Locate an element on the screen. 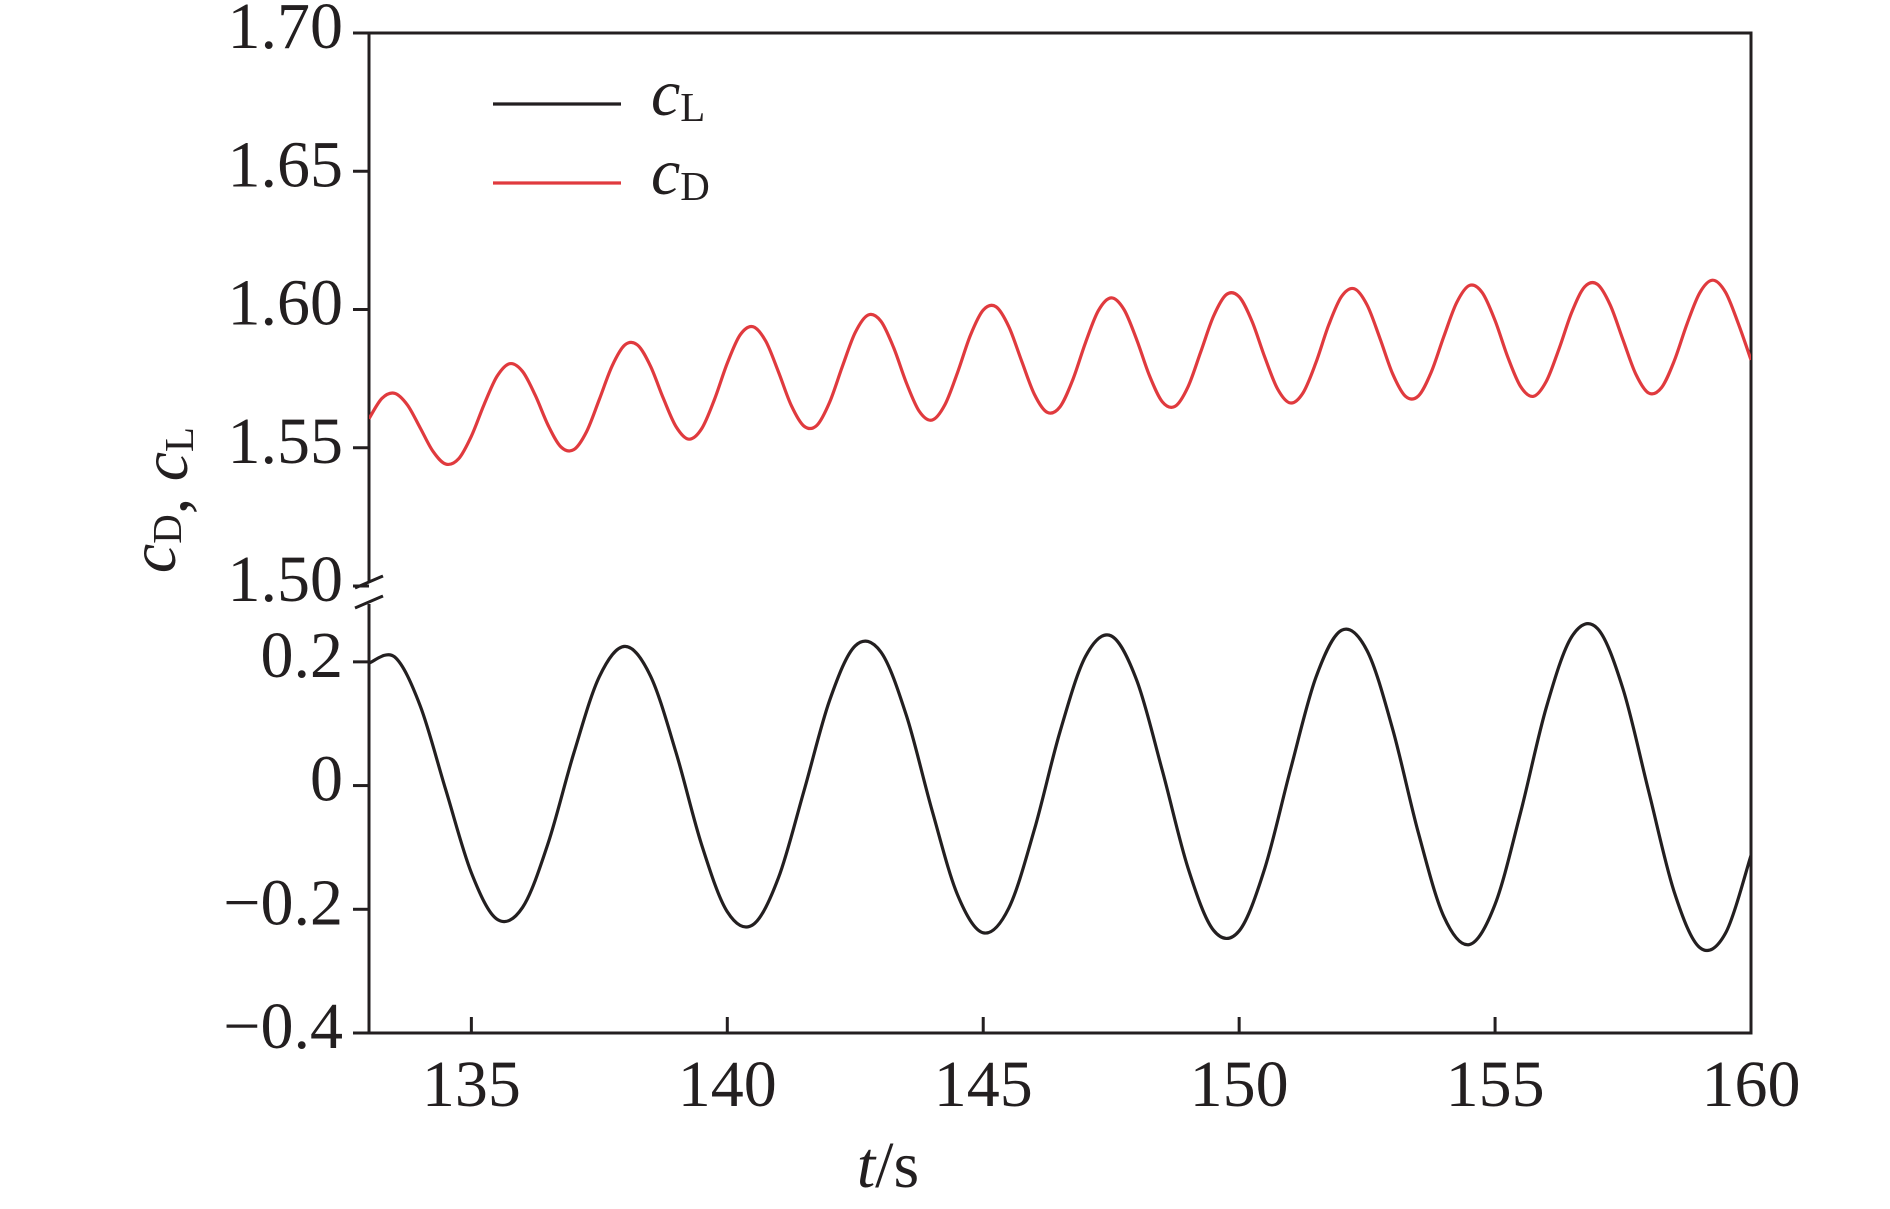 This screenshot has height=1209, width=1890. axis-break is located at coordinates (369, 592).